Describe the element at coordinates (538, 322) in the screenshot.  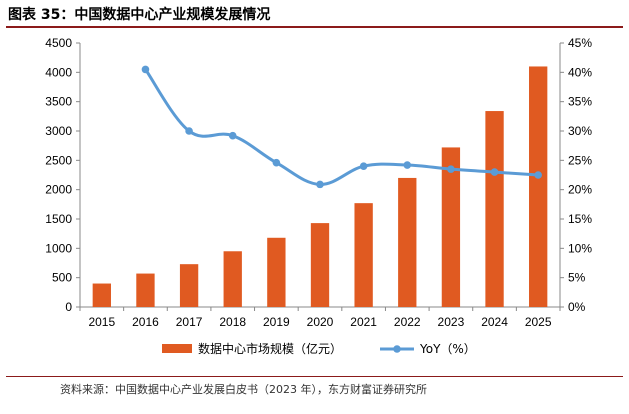
I see `x-tick-label: 2025` at that location.